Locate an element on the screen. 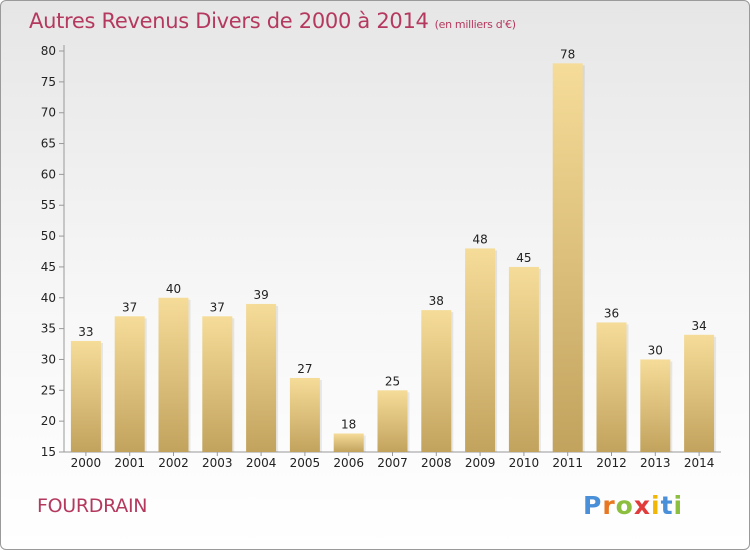 The height and width of the screenshot is (550, 750). x-tick-label: 2007 is located at coordinates (392, 463).